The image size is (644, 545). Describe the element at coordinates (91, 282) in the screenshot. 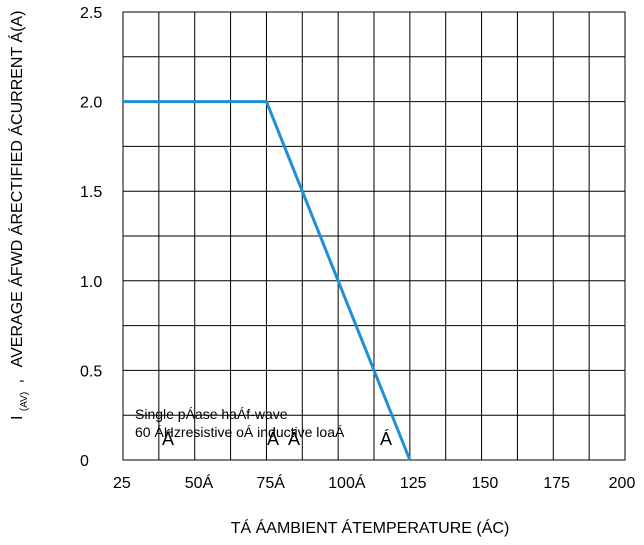

I see `y-tick-label: 1.0` at that location.